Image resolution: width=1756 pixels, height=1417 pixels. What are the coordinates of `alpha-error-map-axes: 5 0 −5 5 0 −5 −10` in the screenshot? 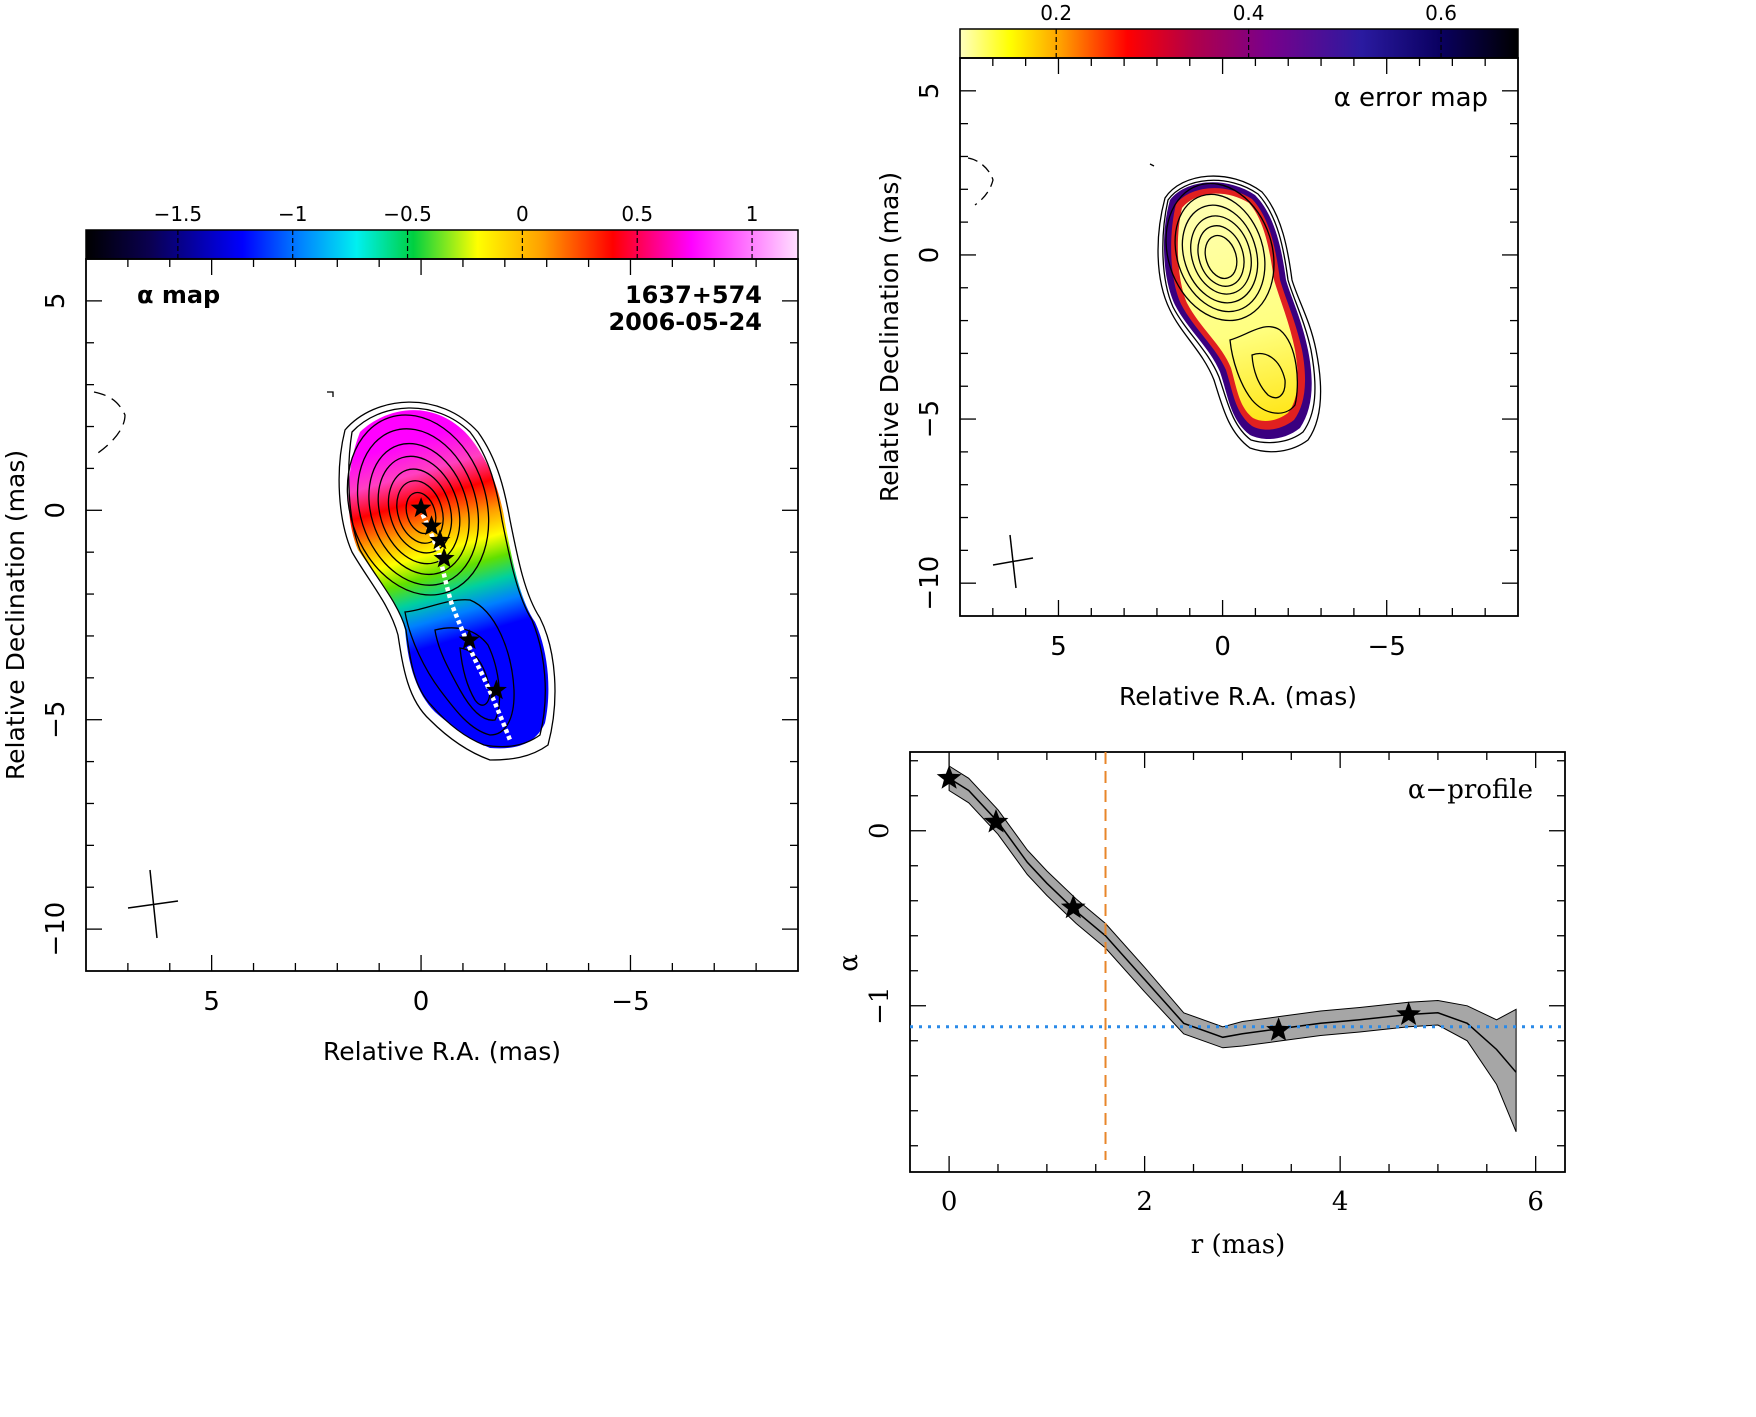 It's located at (1216, 360).